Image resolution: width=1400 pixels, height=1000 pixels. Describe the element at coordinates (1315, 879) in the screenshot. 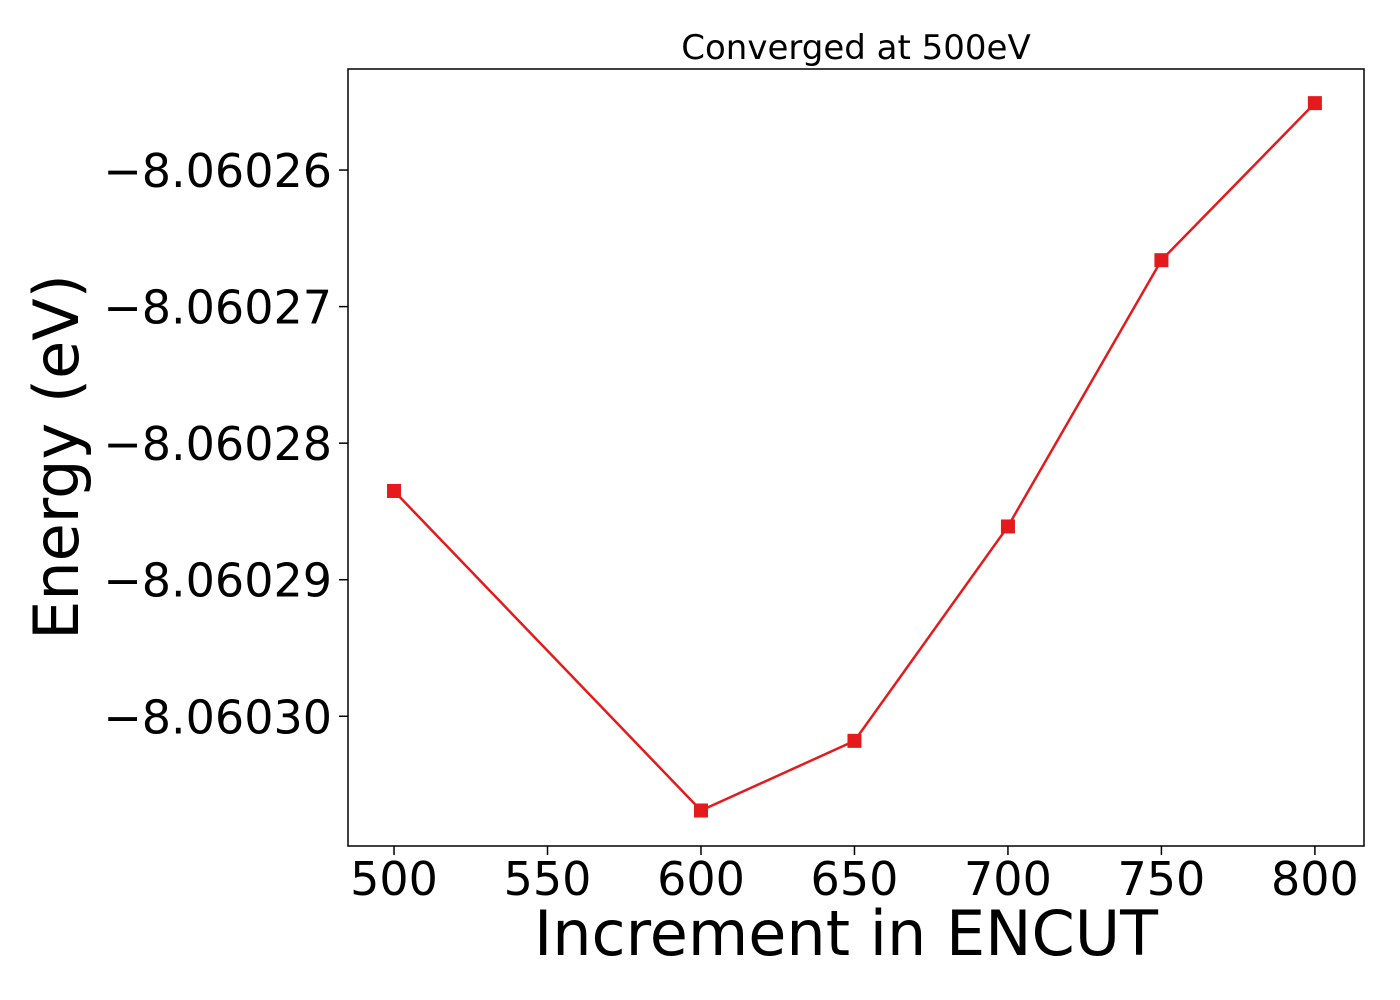

I see `x-tick-label: 800` at that location.